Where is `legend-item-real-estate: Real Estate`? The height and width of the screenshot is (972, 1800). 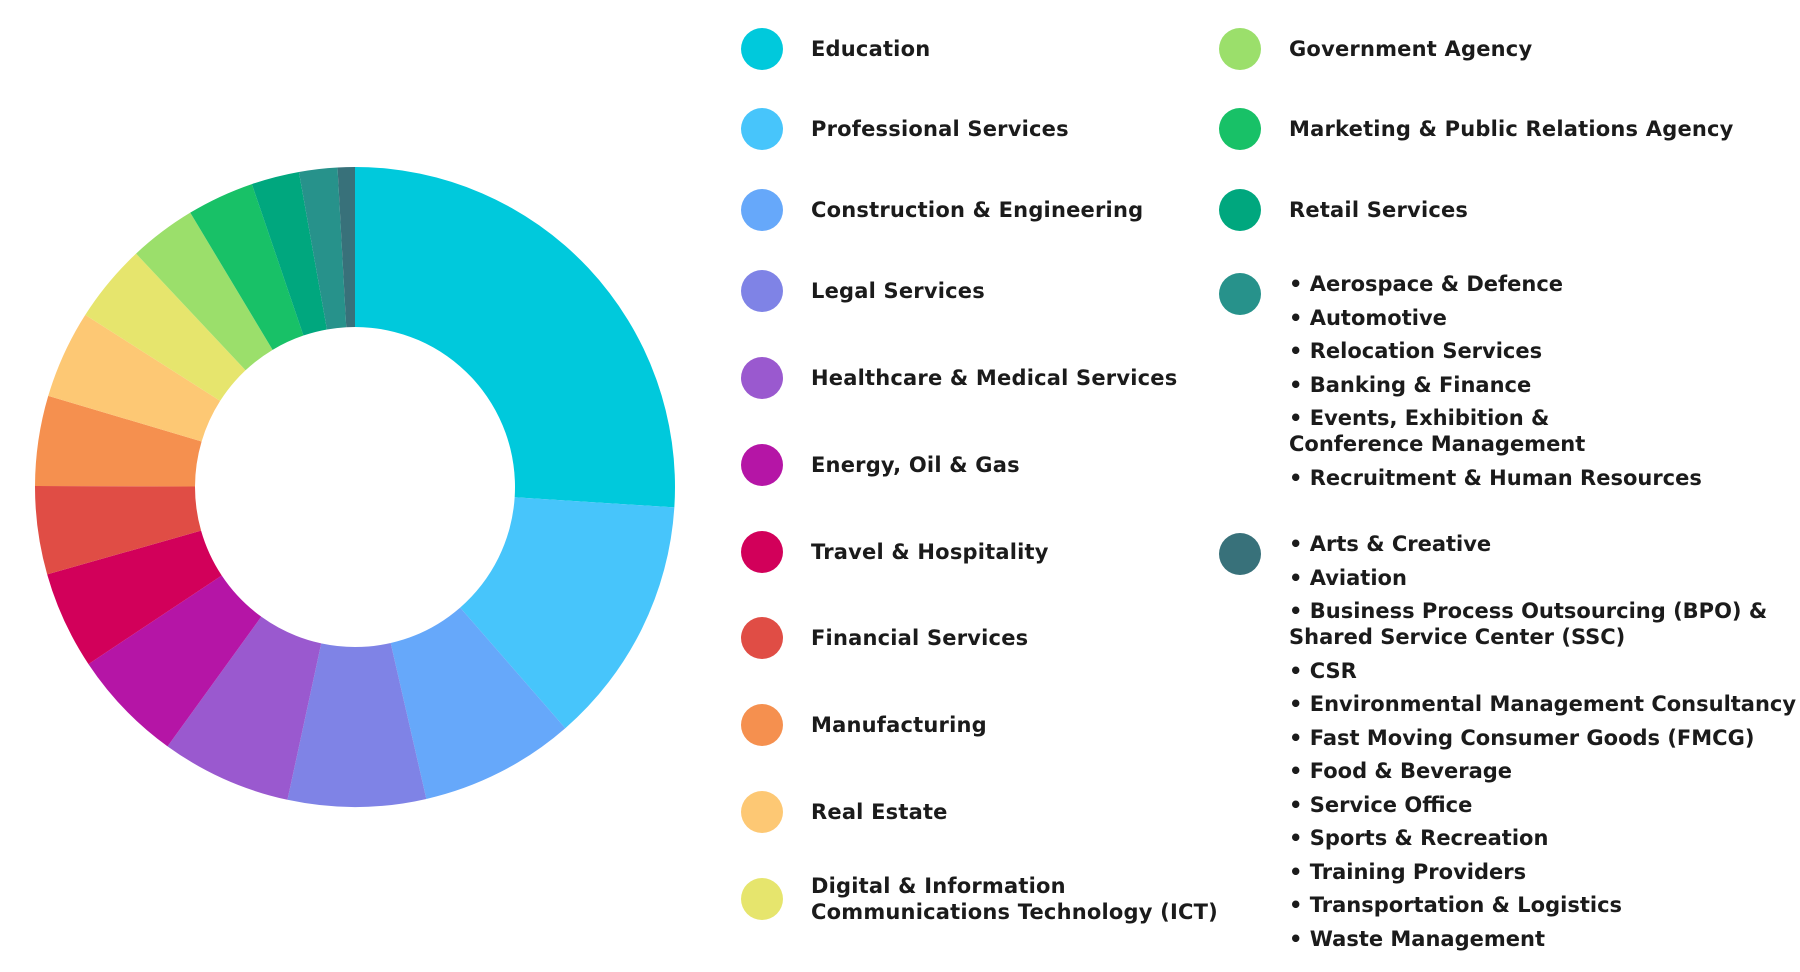 legend-item-real-estate: Real Estate is located at coordinates (844, 812).